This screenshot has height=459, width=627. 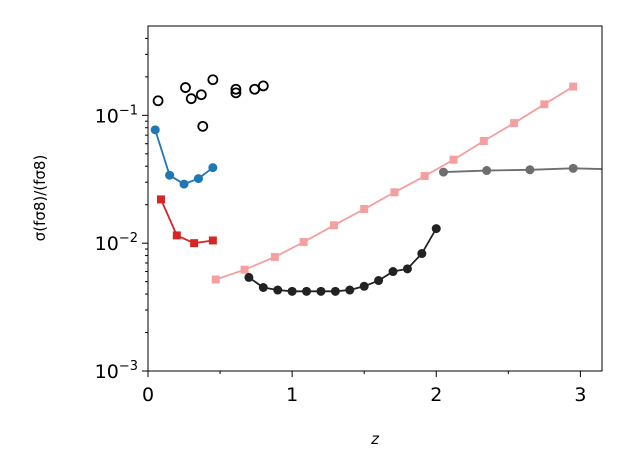 I want to click on x-tick-label: 2, so click(x=436, y=395).